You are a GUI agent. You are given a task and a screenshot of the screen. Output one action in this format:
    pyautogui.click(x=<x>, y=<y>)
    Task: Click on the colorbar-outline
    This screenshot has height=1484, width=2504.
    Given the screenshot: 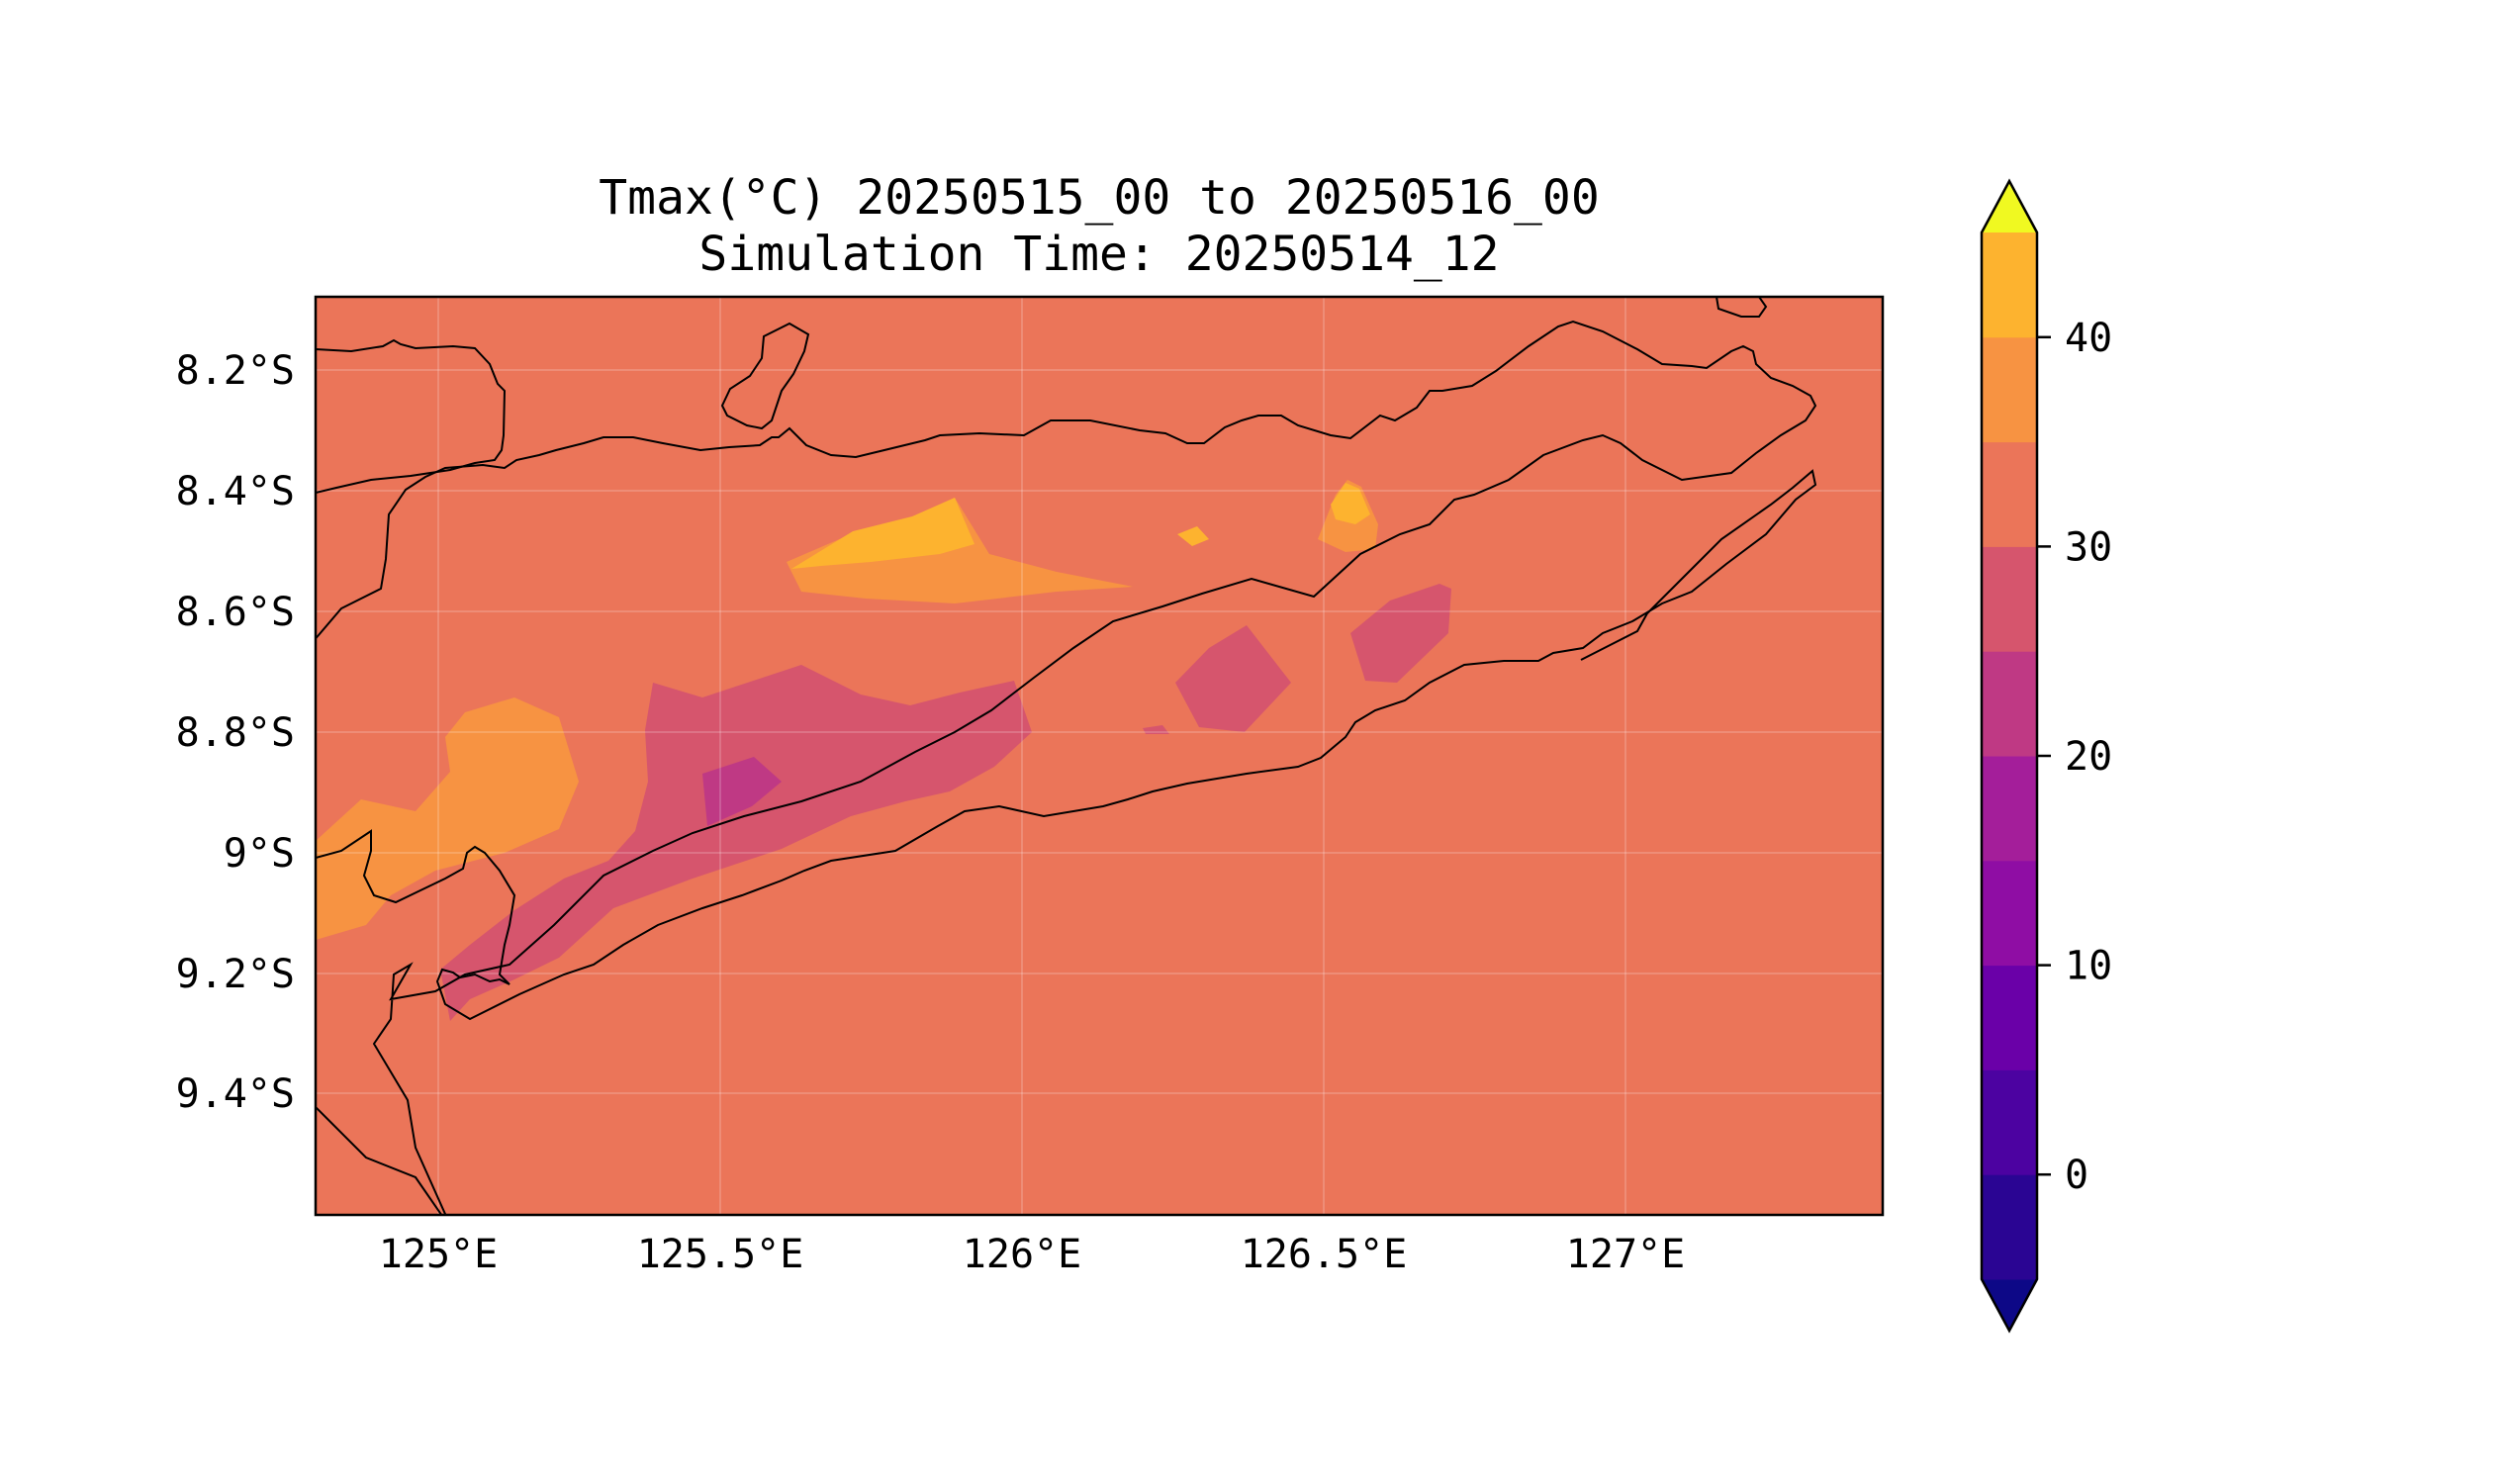 What is the action you would take?
    pyautogui.click(x=2009, y=756)
    